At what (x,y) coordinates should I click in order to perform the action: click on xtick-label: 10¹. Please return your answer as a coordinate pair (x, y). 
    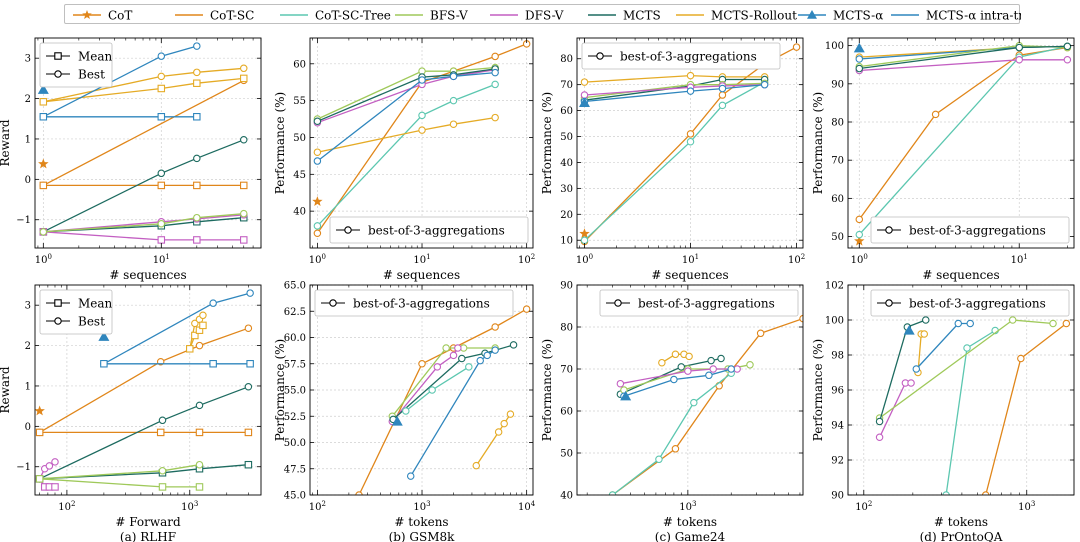
    Looking at the image, I should click on (1019, 259).